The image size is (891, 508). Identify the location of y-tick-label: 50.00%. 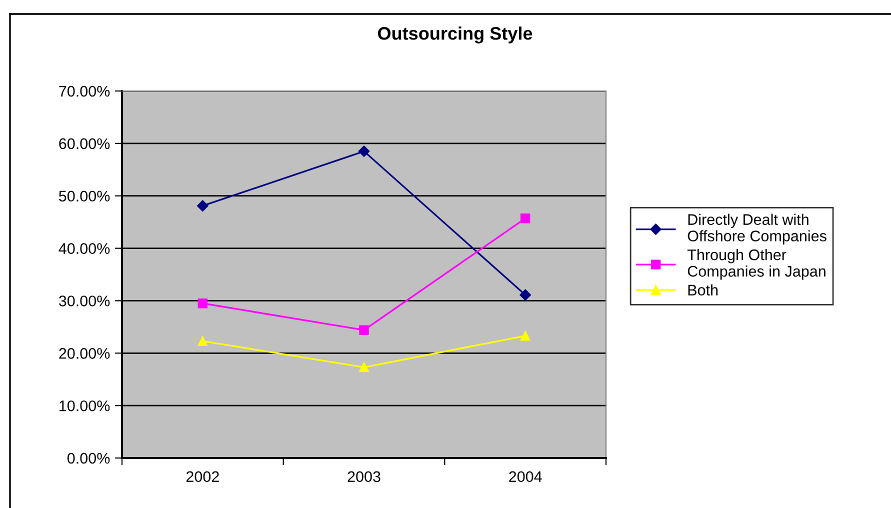
(84, 196).